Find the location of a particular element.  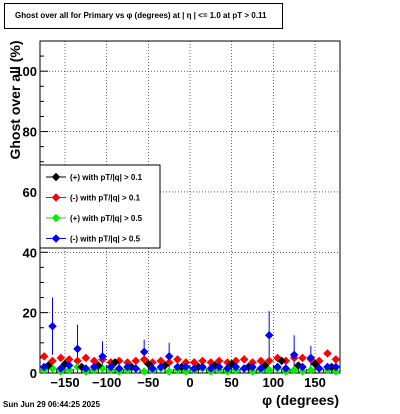

data-markers is located at coordinates (190, 348).